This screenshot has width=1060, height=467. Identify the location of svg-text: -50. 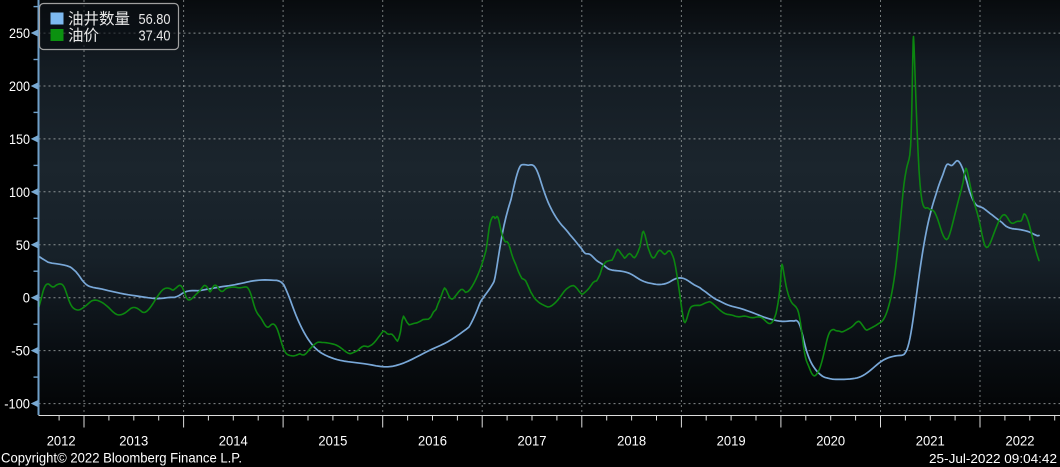
(20, 351).